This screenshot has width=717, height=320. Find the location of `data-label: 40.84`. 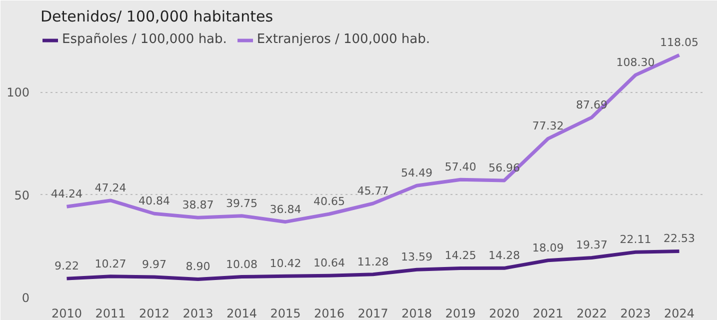

data-label: 40.84 is located at coordinates (154, 201).